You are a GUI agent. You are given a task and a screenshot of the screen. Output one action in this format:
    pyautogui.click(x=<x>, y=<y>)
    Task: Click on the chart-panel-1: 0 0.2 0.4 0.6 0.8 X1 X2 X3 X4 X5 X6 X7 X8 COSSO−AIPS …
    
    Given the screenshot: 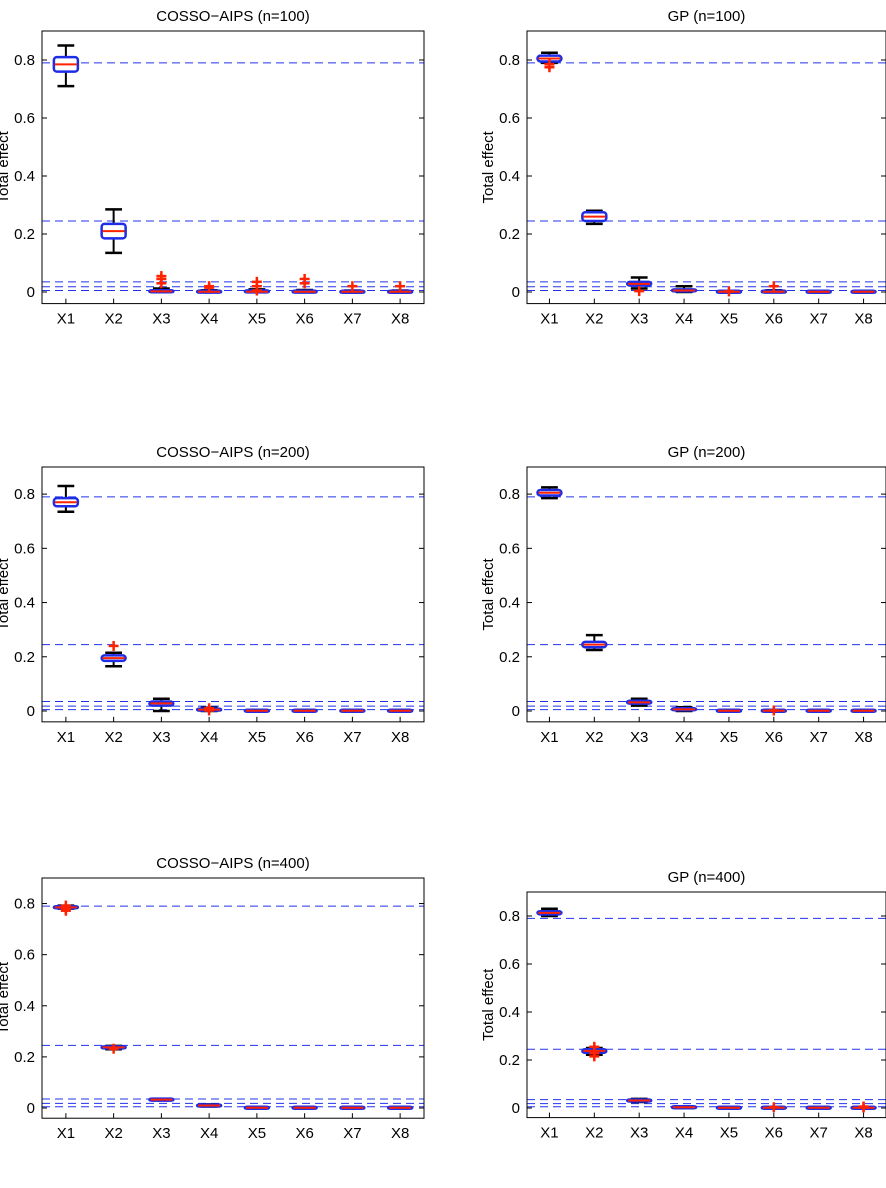 What is the action you would take?
    pyautogui.click(x=212, y=168)
    